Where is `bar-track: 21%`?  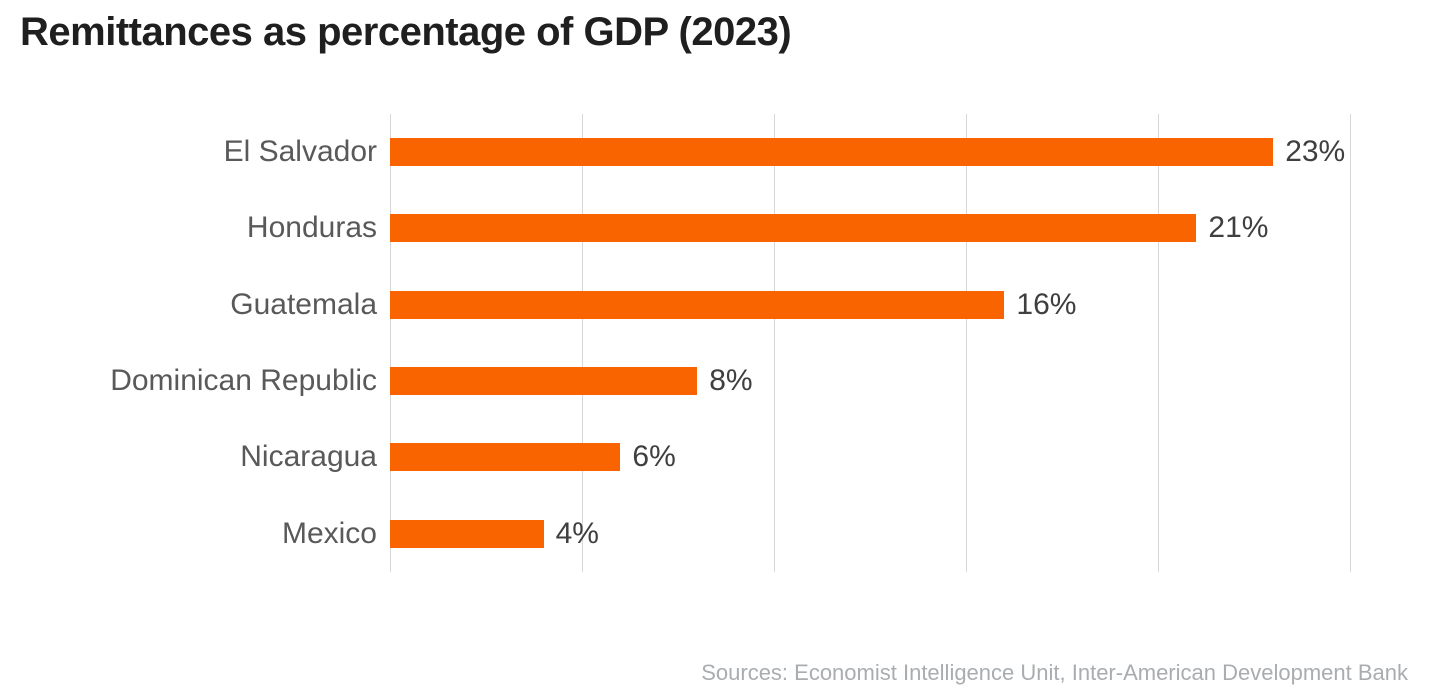 bar-track: 21% is located at coordinates (870, 228).